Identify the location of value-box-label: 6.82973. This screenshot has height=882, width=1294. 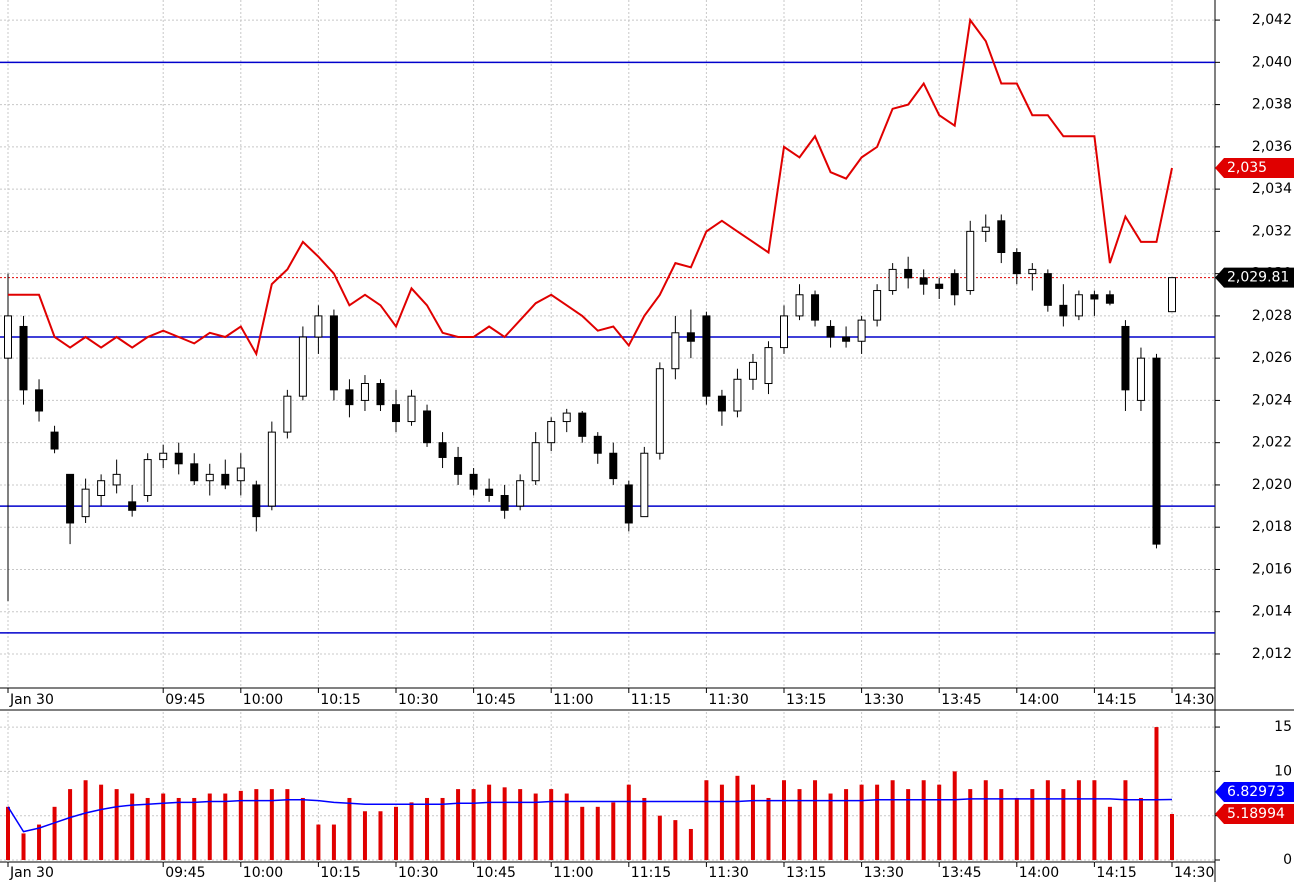
(1256, 792).